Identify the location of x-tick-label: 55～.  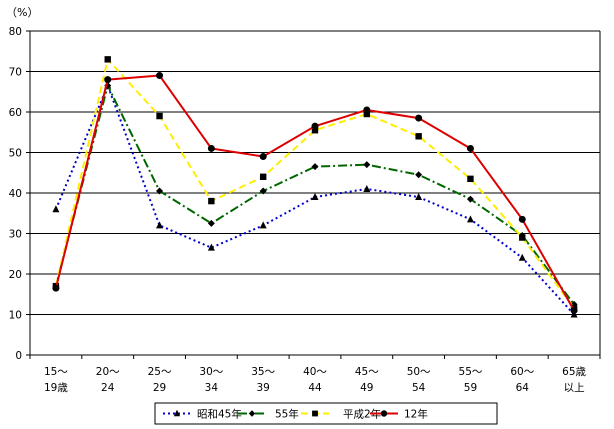
(471, 372).